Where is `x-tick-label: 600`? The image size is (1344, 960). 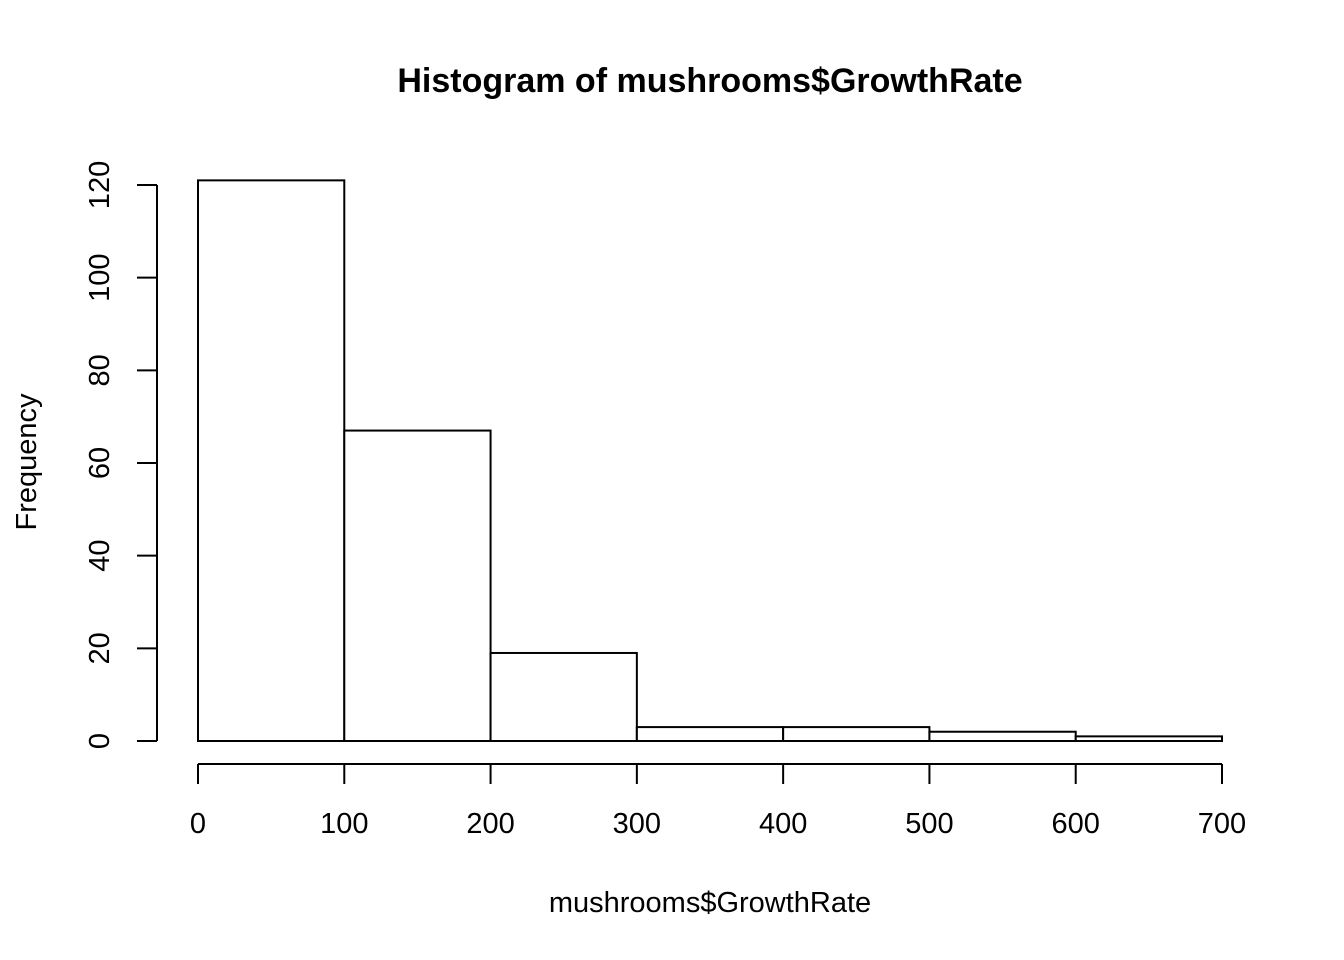 x-tick-label: 600 is located at coordinates (1076, 824).